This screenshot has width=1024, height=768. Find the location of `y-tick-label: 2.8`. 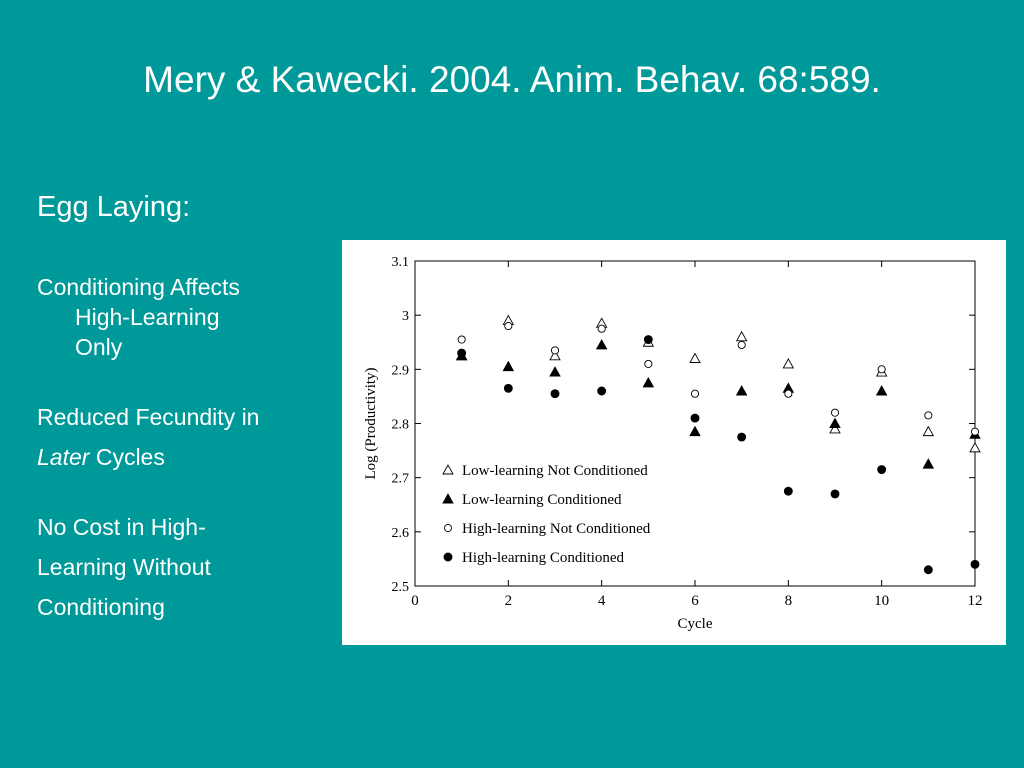

y-tick-label: 2.8 is located at coordinates (401, 425).